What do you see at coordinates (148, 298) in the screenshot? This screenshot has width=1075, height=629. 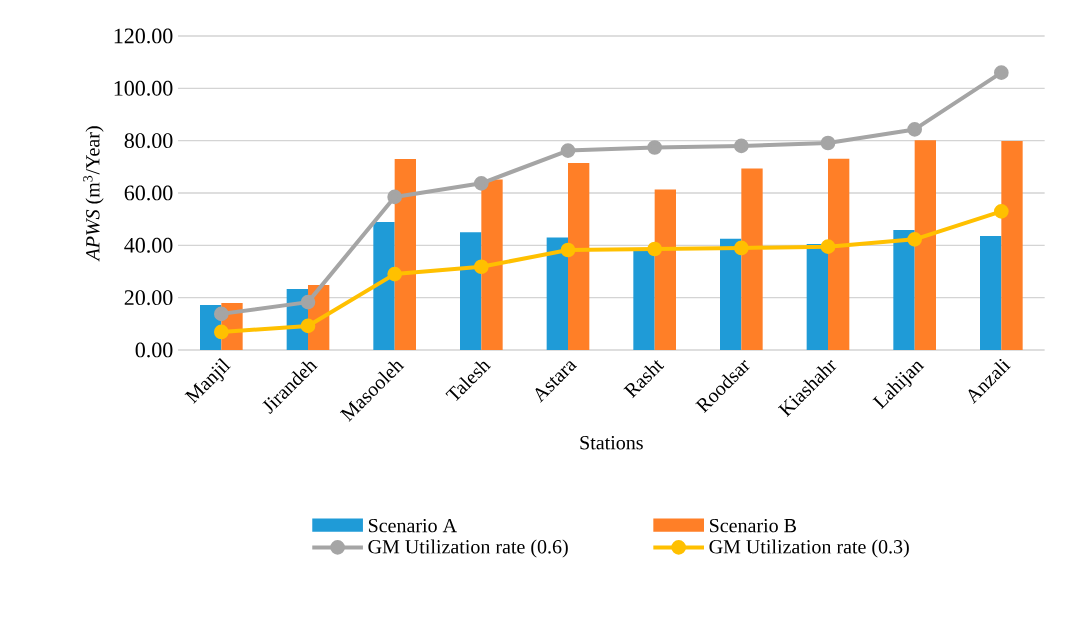 I see `y-tick-label: 20.00` at bounding box center [148, 298].